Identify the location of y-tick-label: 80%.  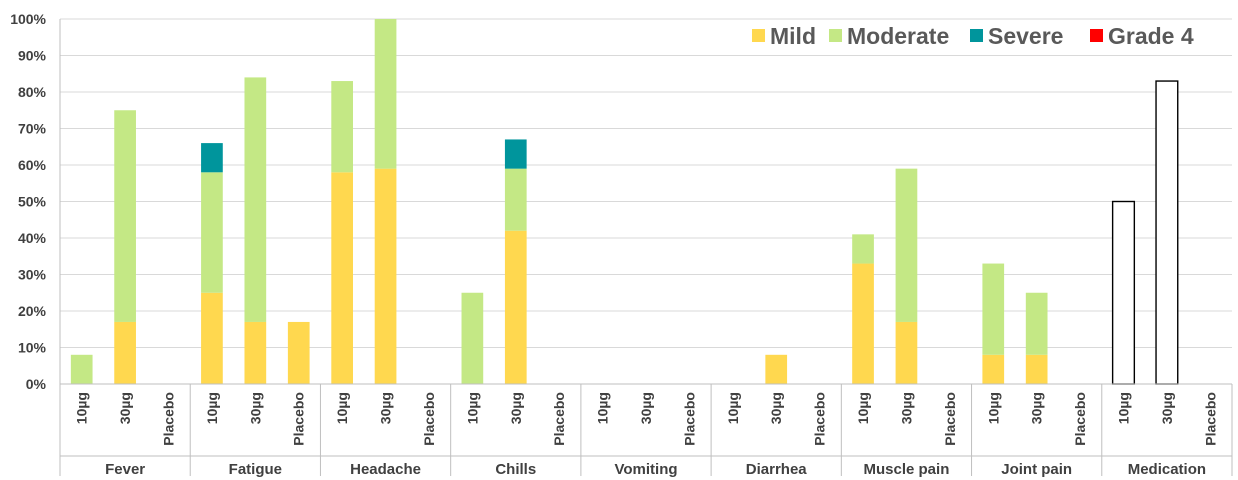
(32, 92).